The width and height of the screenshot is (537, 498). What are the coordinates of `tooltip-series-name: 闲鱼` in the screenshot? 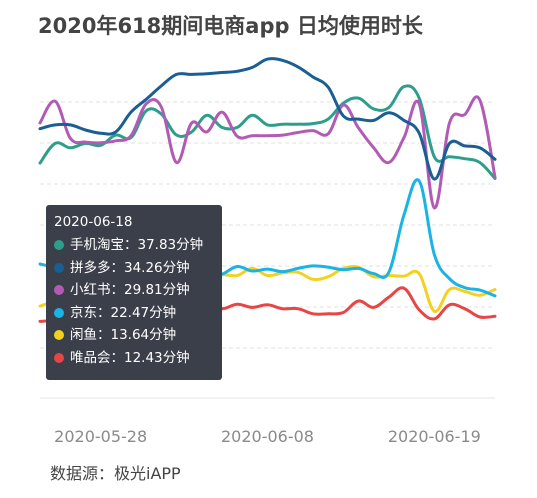 It's located at (83, 335).